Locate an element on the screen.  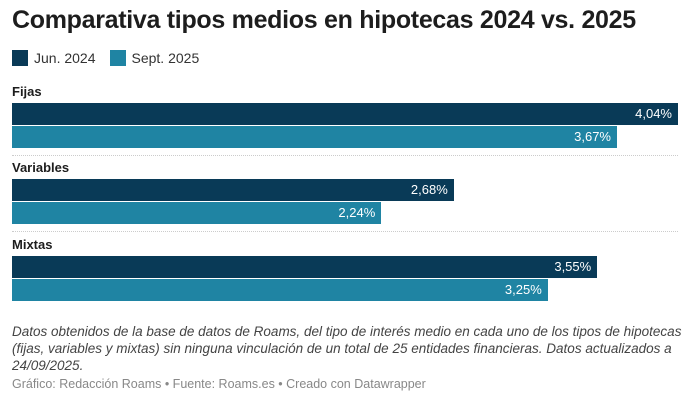
data-label: 3,25% is located at coordinates (523, 289).